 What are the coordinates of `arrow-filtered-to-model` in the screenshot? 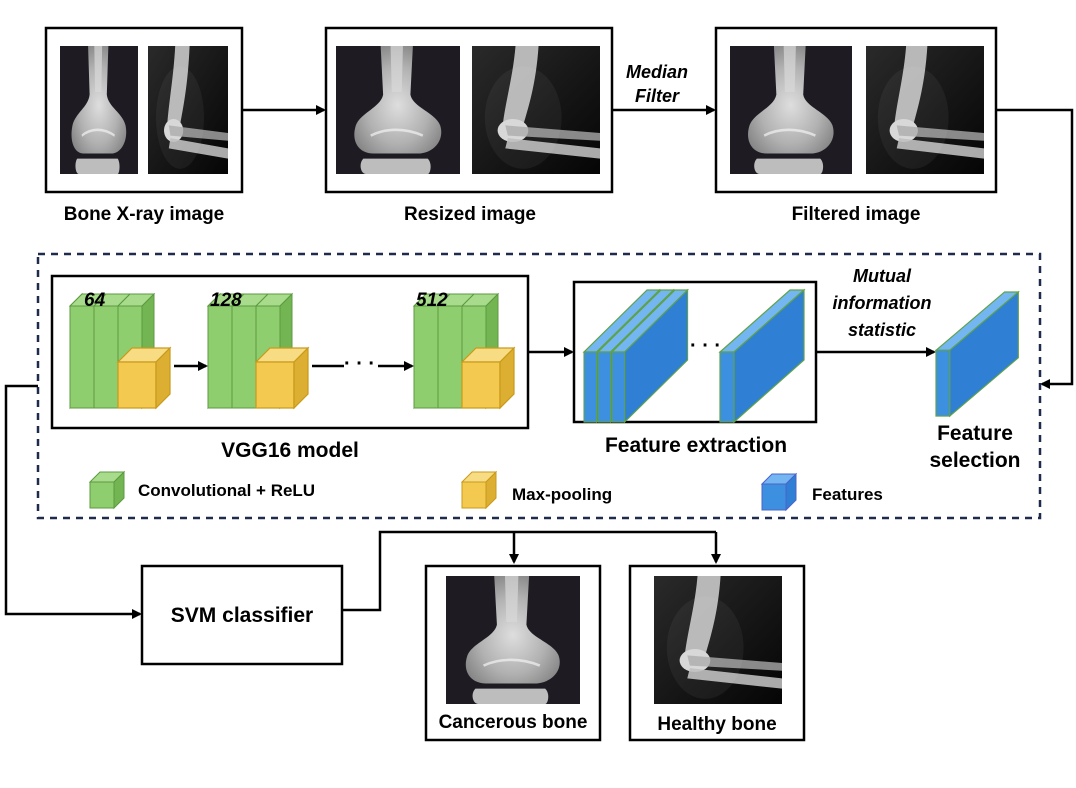 It's located at (1035, 248).